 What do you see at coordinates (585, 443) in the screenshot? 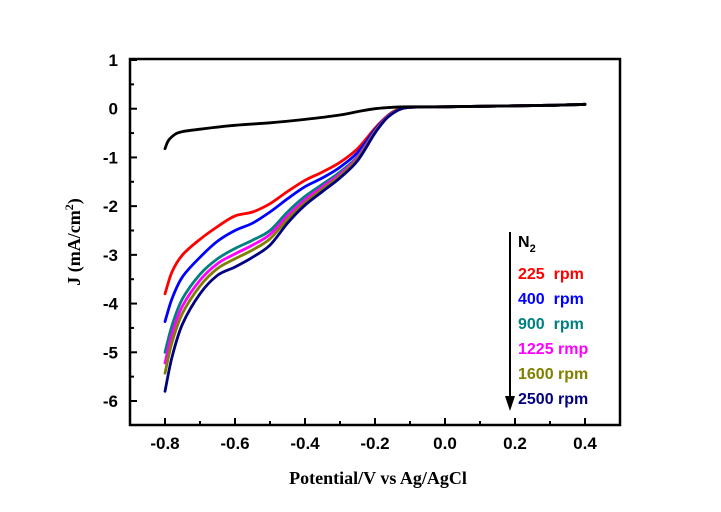
I see `x-tick-label: 0.4` at bounding box center [585, 443].